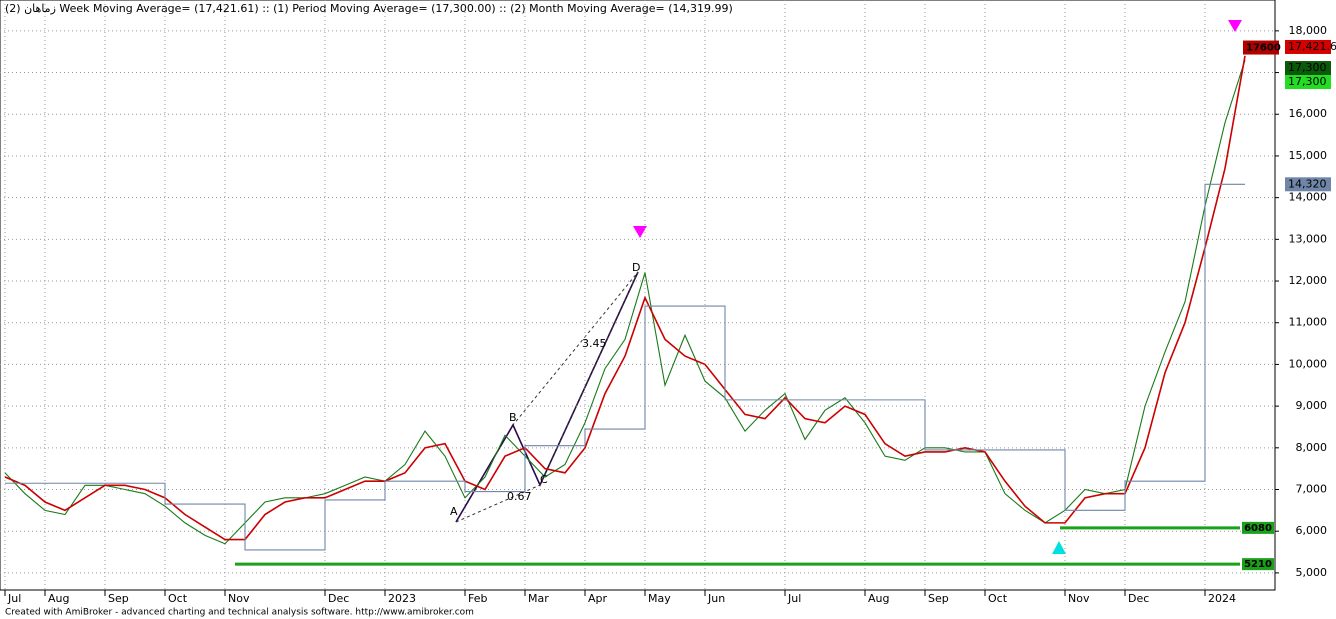 This screenshot has width=1336, height=619. Describe the element at coordinates (594, 343) in the screenshot. I see `pattern-label: 3.45` at that location.